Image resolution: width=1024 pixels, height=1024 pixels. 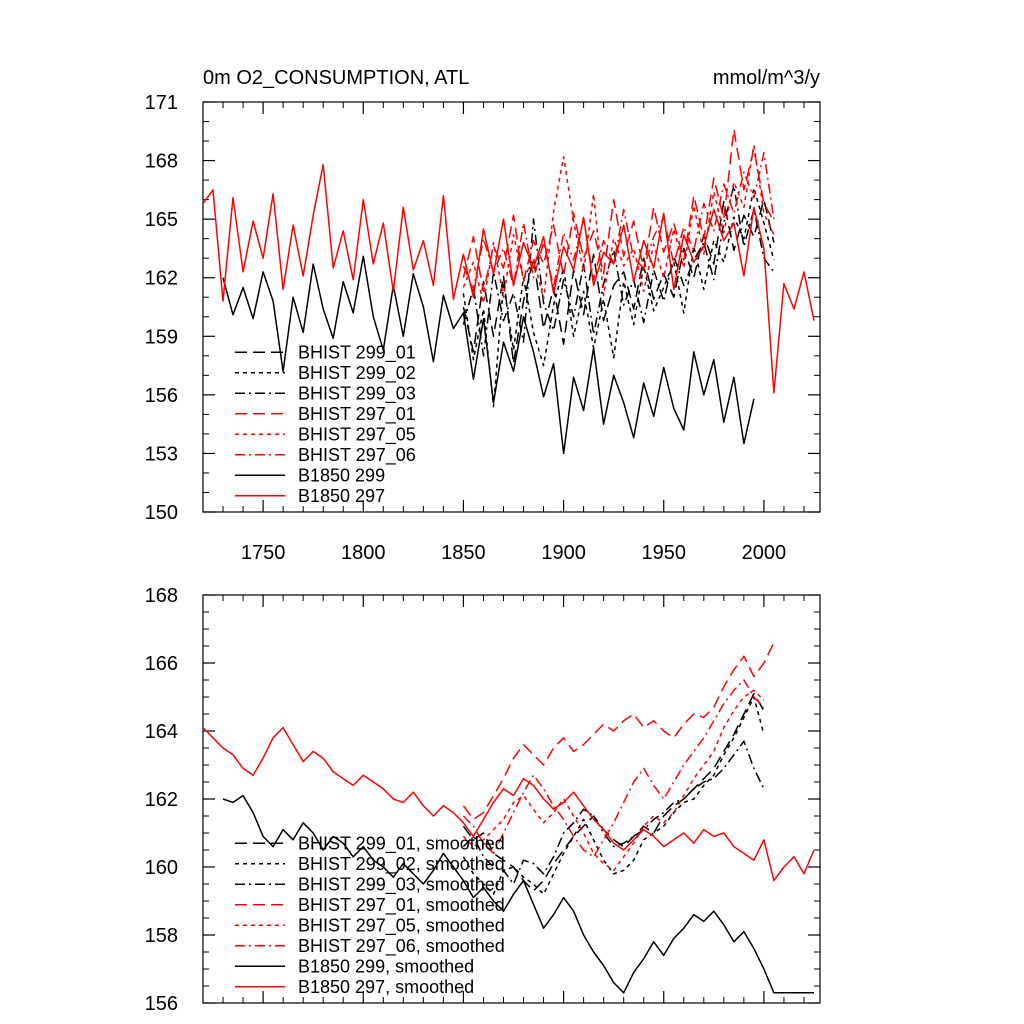 What do you see at coordinates (161, 337) in the screenshot?
I see `y-tick-label: 159` at bounding box center [161, 337].